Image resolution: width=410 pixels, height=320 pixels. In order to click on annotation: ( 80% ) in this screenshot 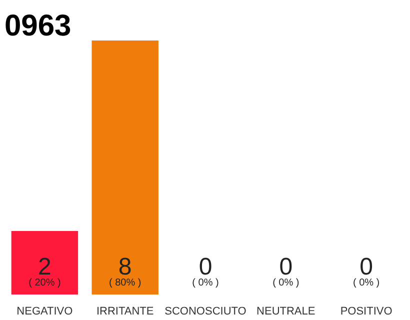, I will do `click(125, 283)`.